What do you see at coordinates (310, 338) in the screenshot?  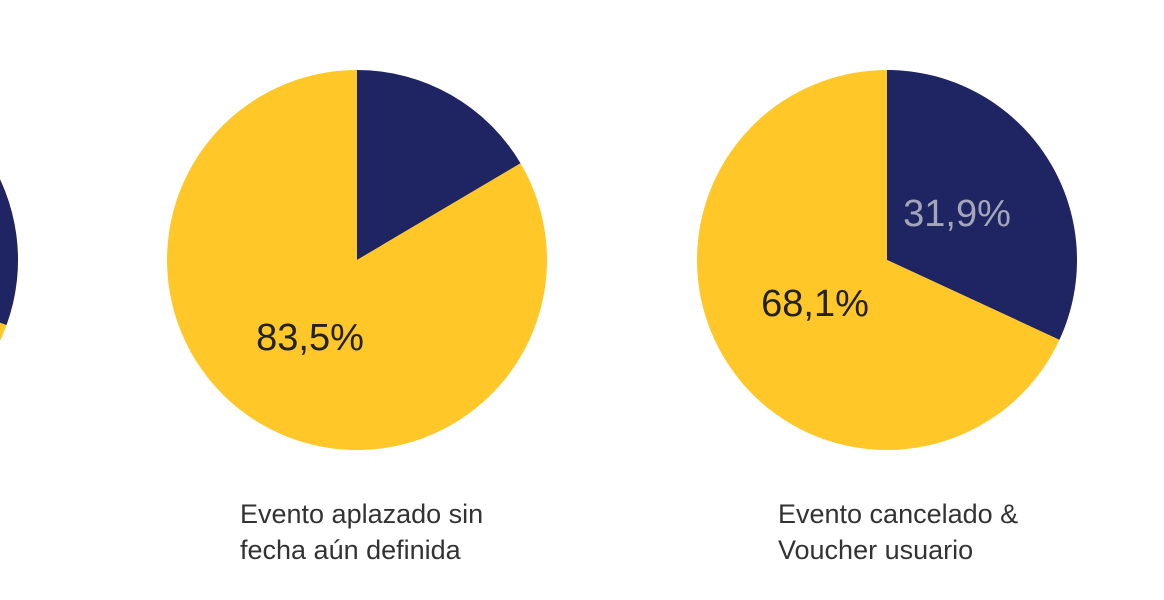 I see `pie-1-slice-2-label: 83,5%` at bounding box center [310, 338].